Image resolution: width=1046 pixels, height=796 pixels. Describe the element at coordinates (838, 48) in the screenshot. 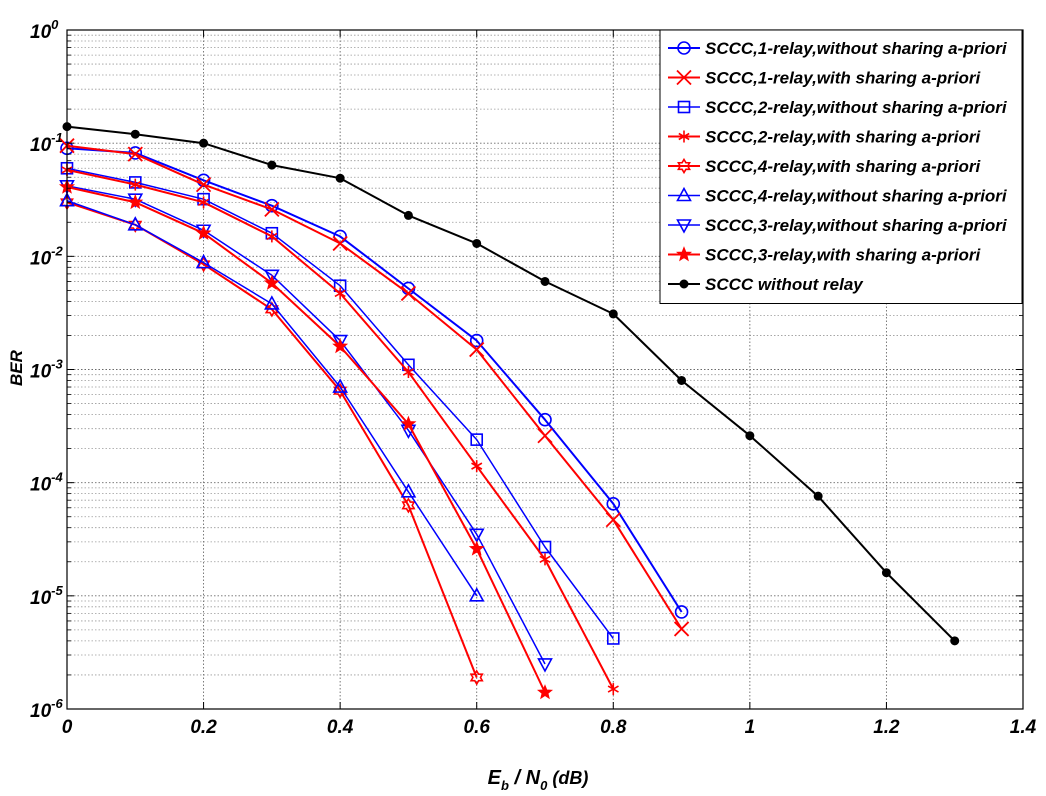

I see `legend-entry: SCCC,1-relay,without sharing a-priori` at that location.